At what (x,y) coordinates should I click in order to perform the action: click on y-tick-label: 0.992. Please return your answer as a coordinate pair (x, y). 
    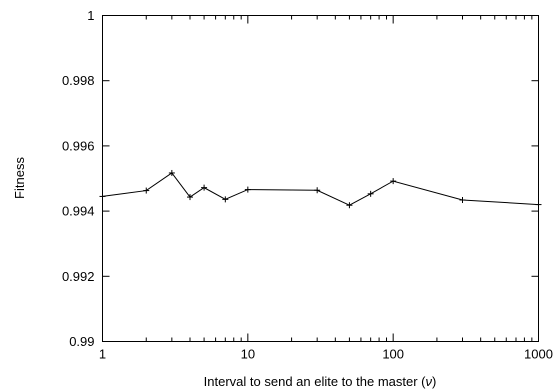
    Looking at the image, I should click on (78, 276).